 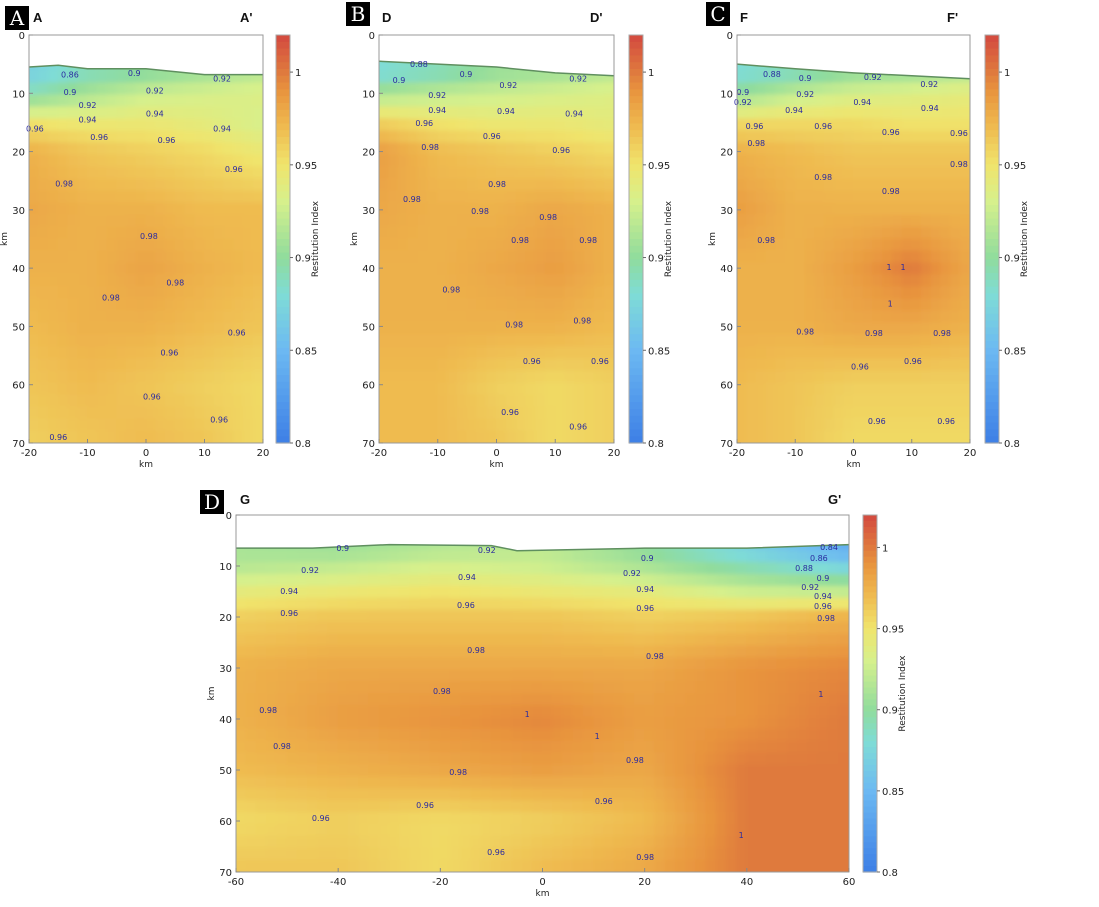 What do you see at coordinates (713, 239) in the screenshot?
I see `y-axis-label: km` at bounding box center [713, 239].